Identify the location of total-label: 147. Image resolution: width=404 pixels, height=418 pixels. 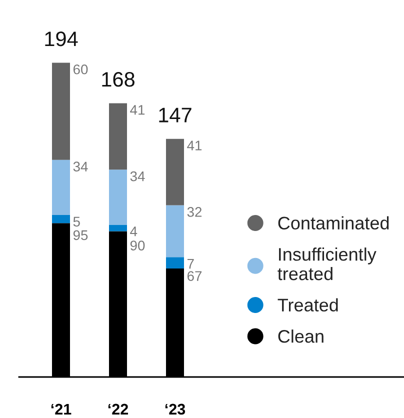
(175, 115).